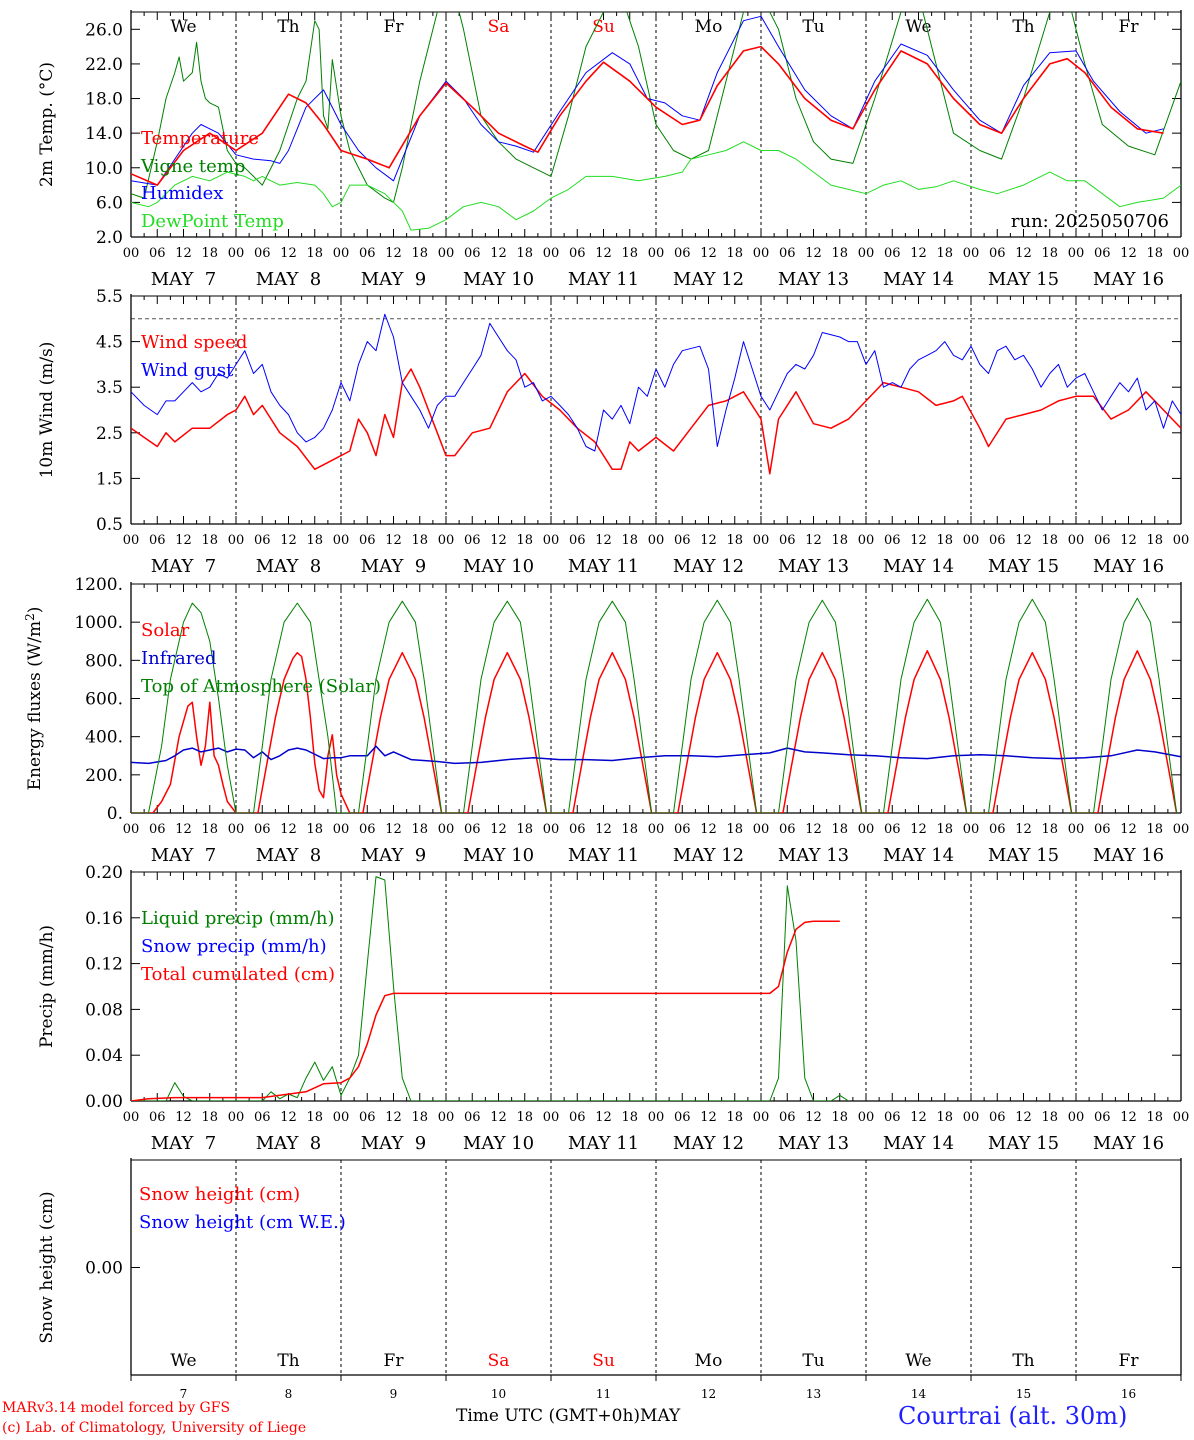 This screenshot has height=1440, width=1194. I want to click on y-axis-title: Snow height (cm), so click(47, 1267).